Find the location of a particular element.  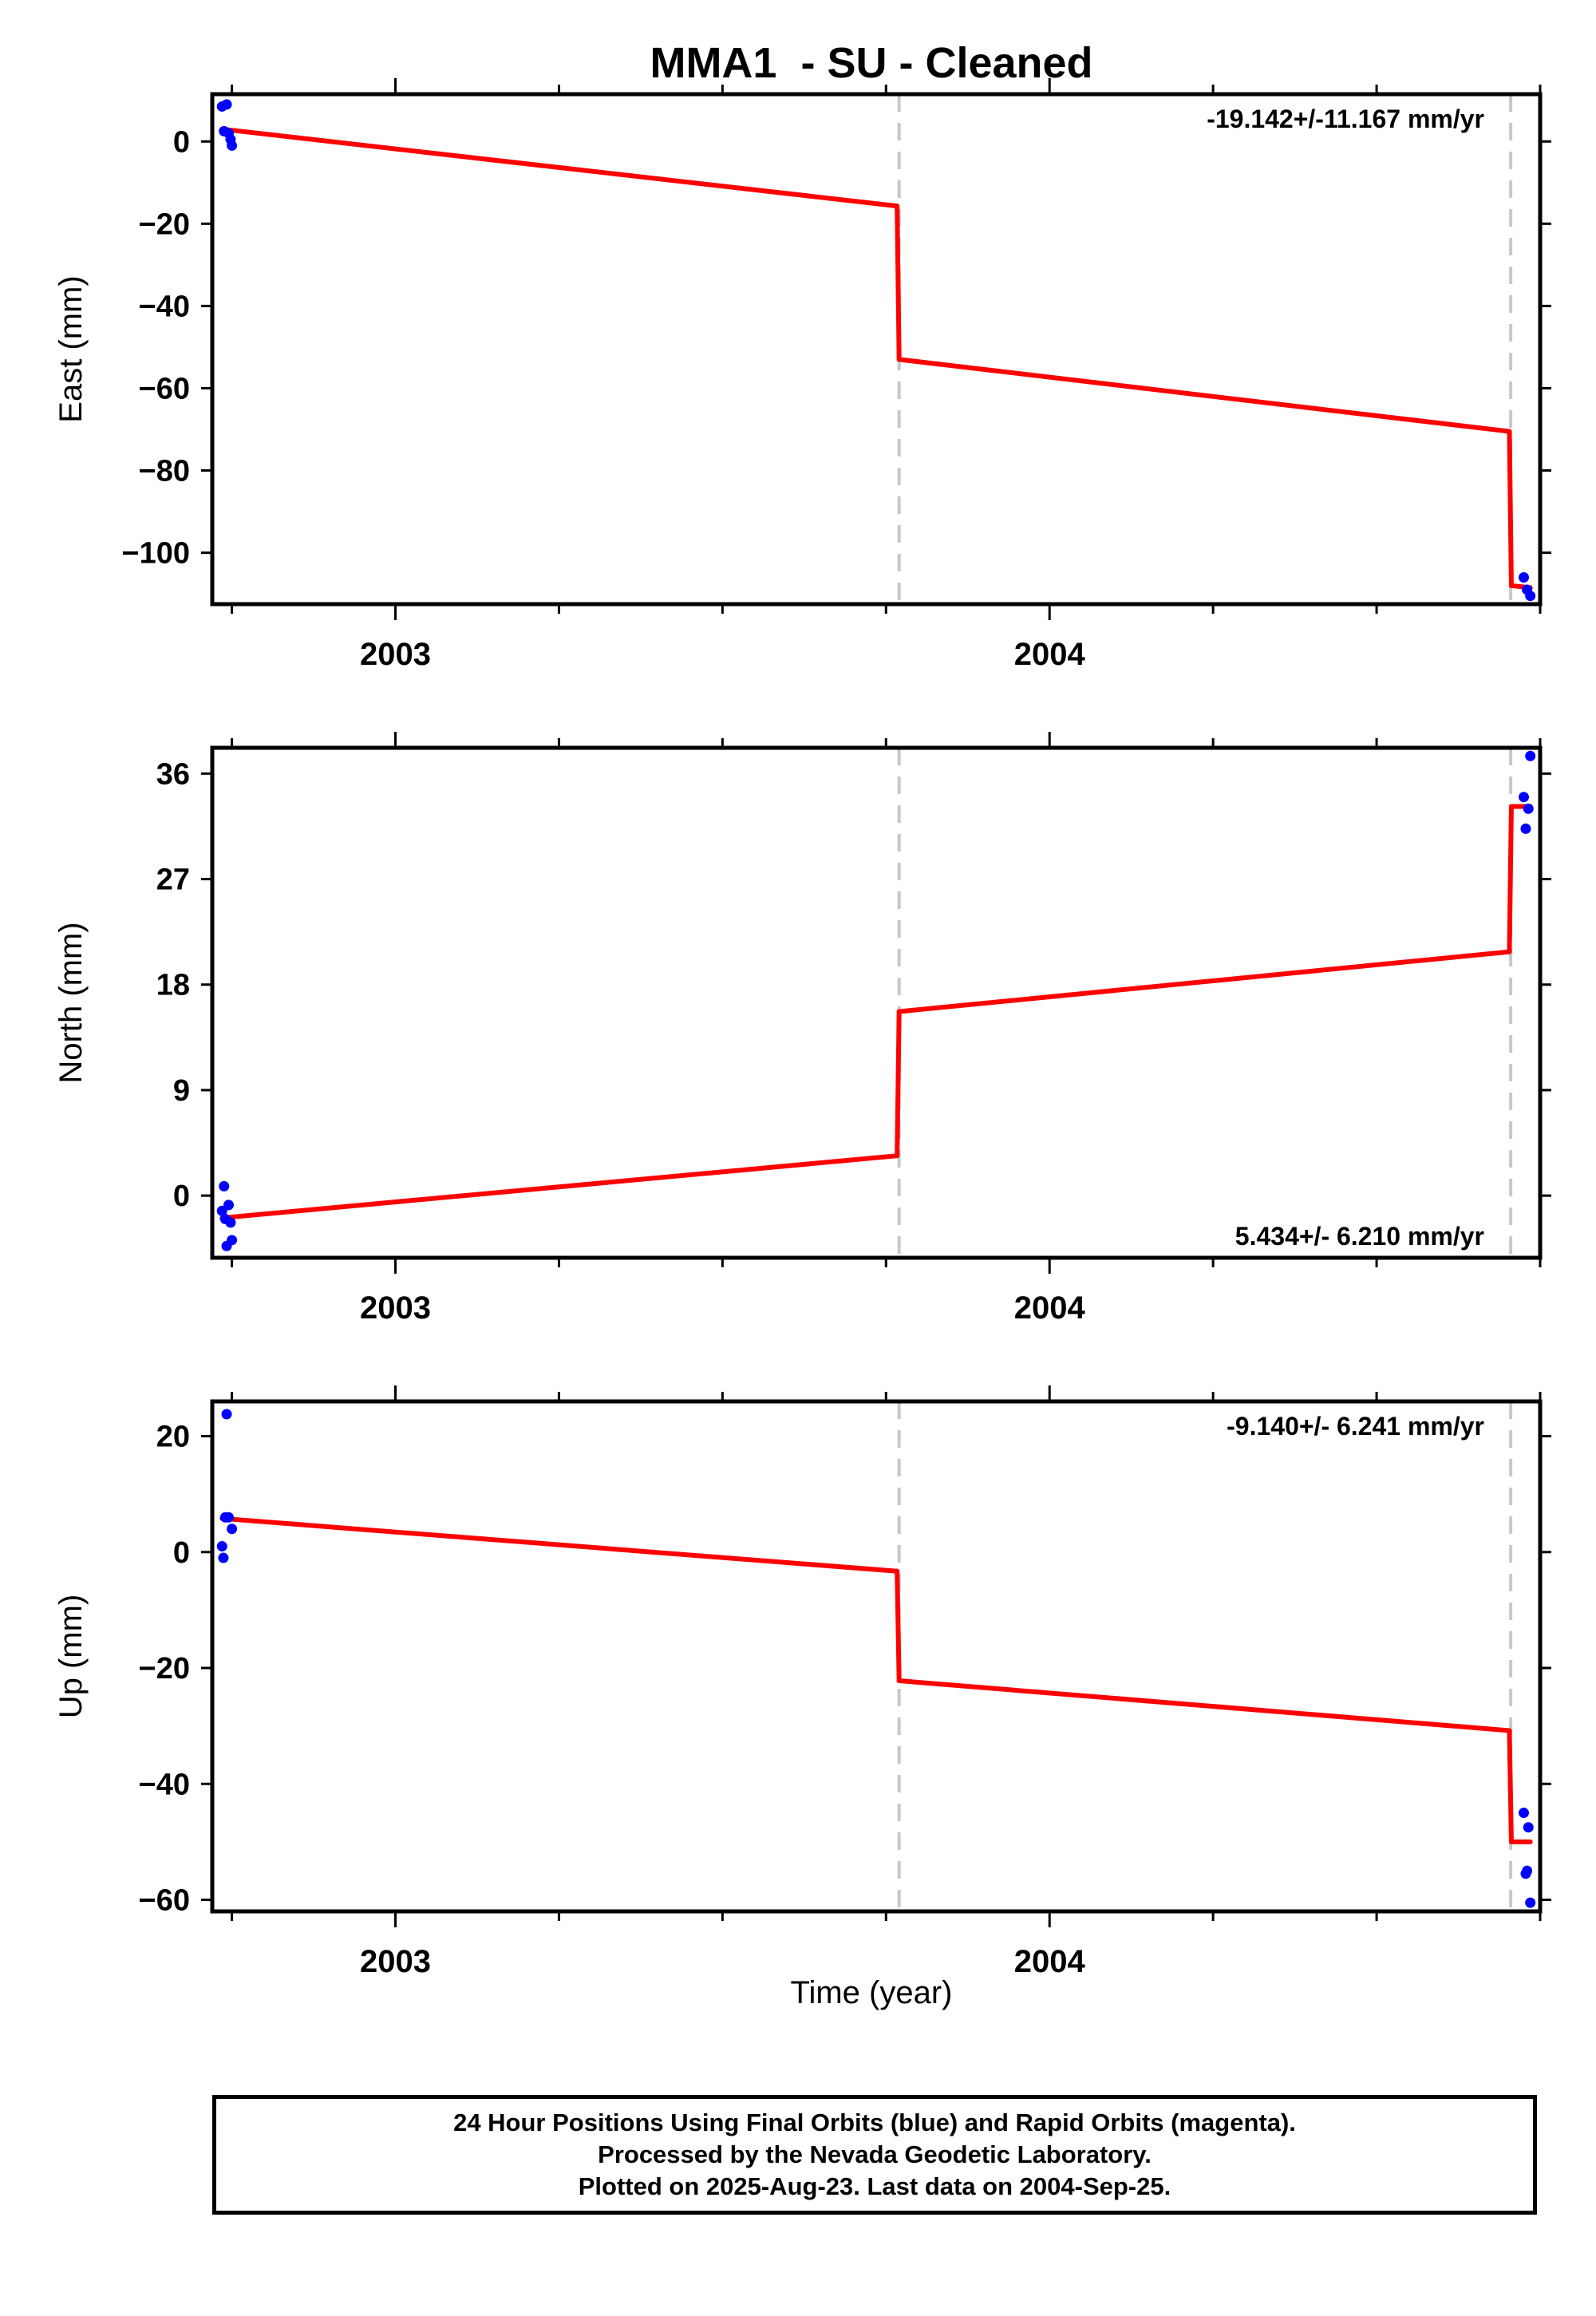

rate-annotation: -9.140+/- 6.241 mm/yr is located at coordinates (1355, 1426).